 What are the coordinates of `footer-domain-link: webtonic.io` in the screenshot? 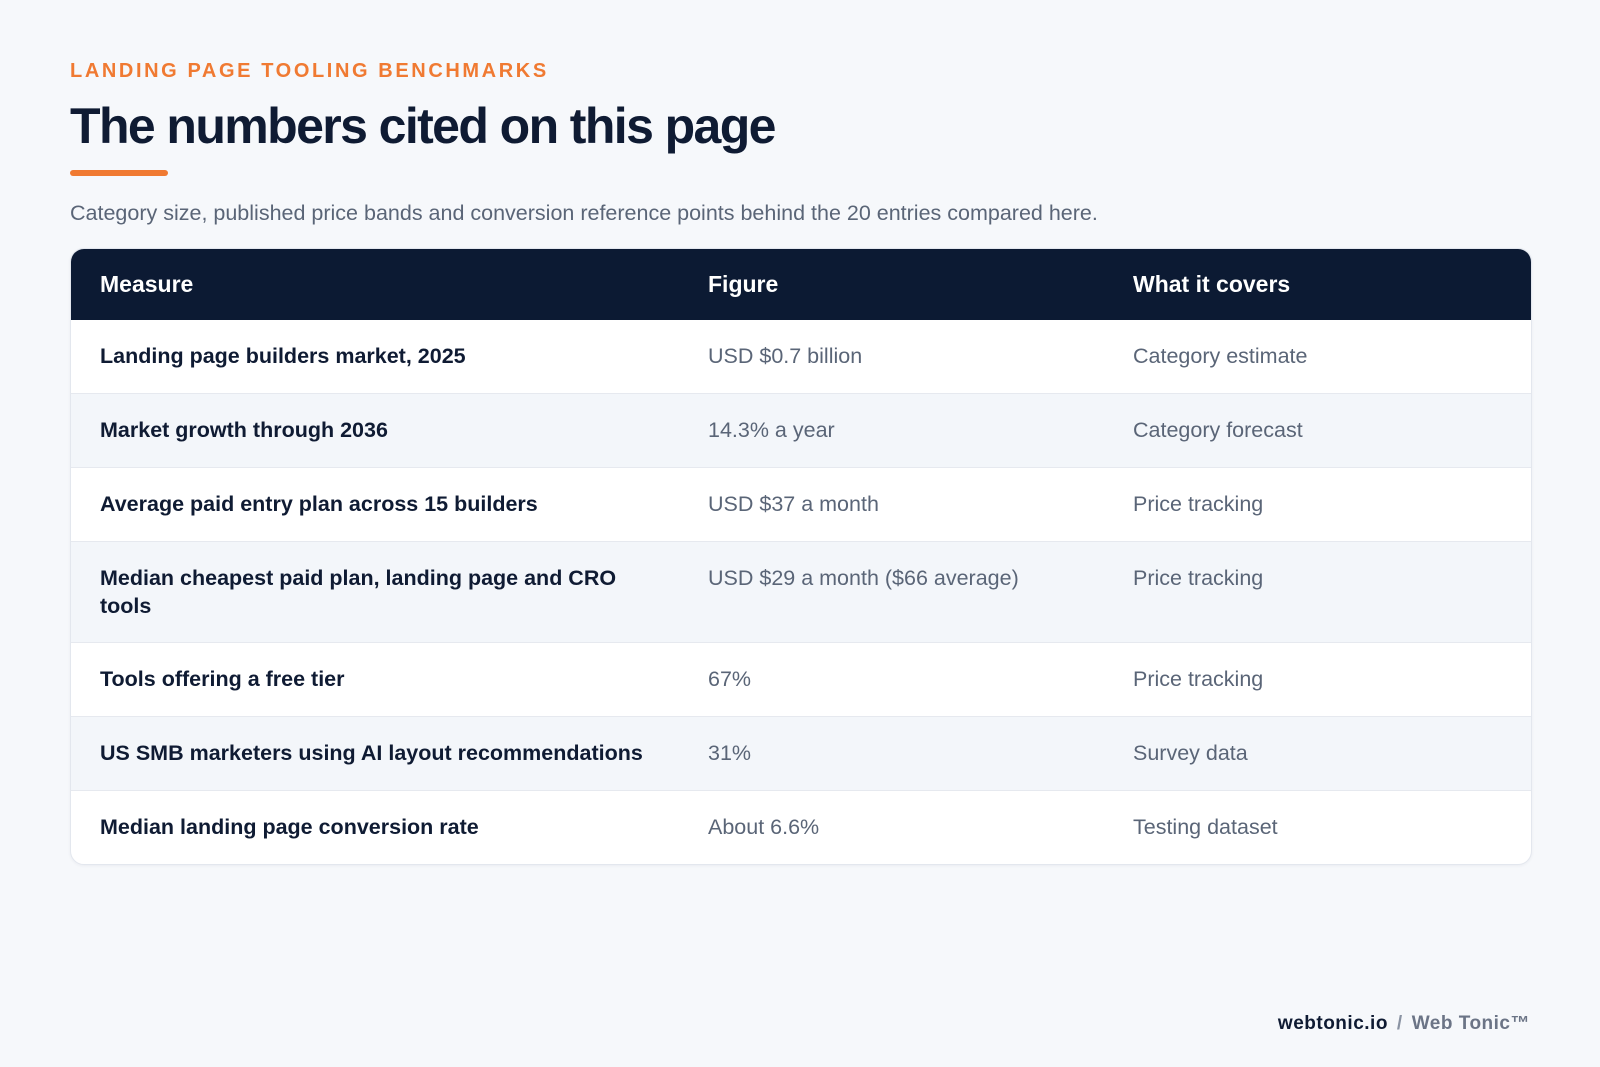 It's located at (1332, 1023).